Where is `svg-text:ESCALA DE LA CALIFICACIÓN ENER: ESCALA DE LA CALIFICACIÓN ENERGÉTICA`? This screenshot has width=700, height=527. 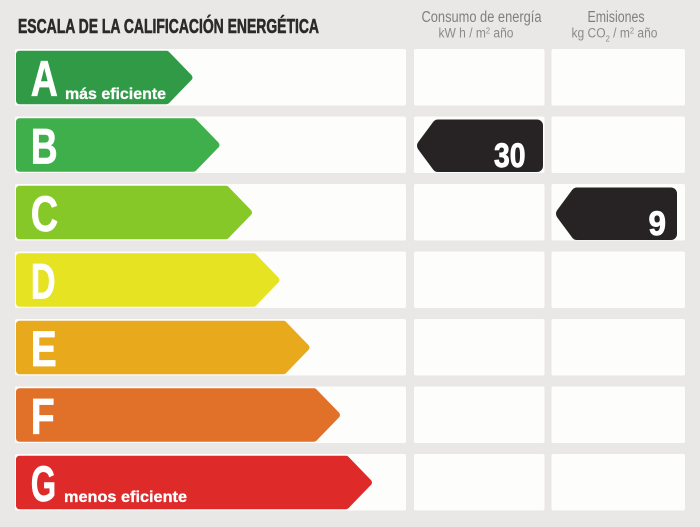
svg-text:ESCALA DE LA CALIFICACIÓN ENER: ESCALA DE LA CALIFICACIÓN ENERGÉTICA is located at coordinates (168, 26).